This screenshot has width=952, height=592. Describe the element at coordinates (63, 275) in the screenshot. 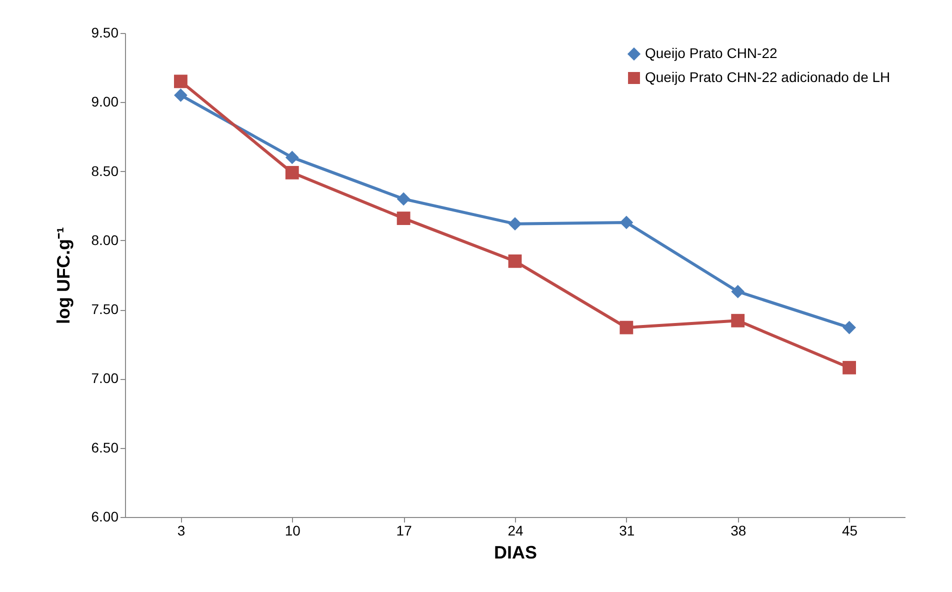

I see `y-axis-title: log UFC.g⁻¹` at that location.